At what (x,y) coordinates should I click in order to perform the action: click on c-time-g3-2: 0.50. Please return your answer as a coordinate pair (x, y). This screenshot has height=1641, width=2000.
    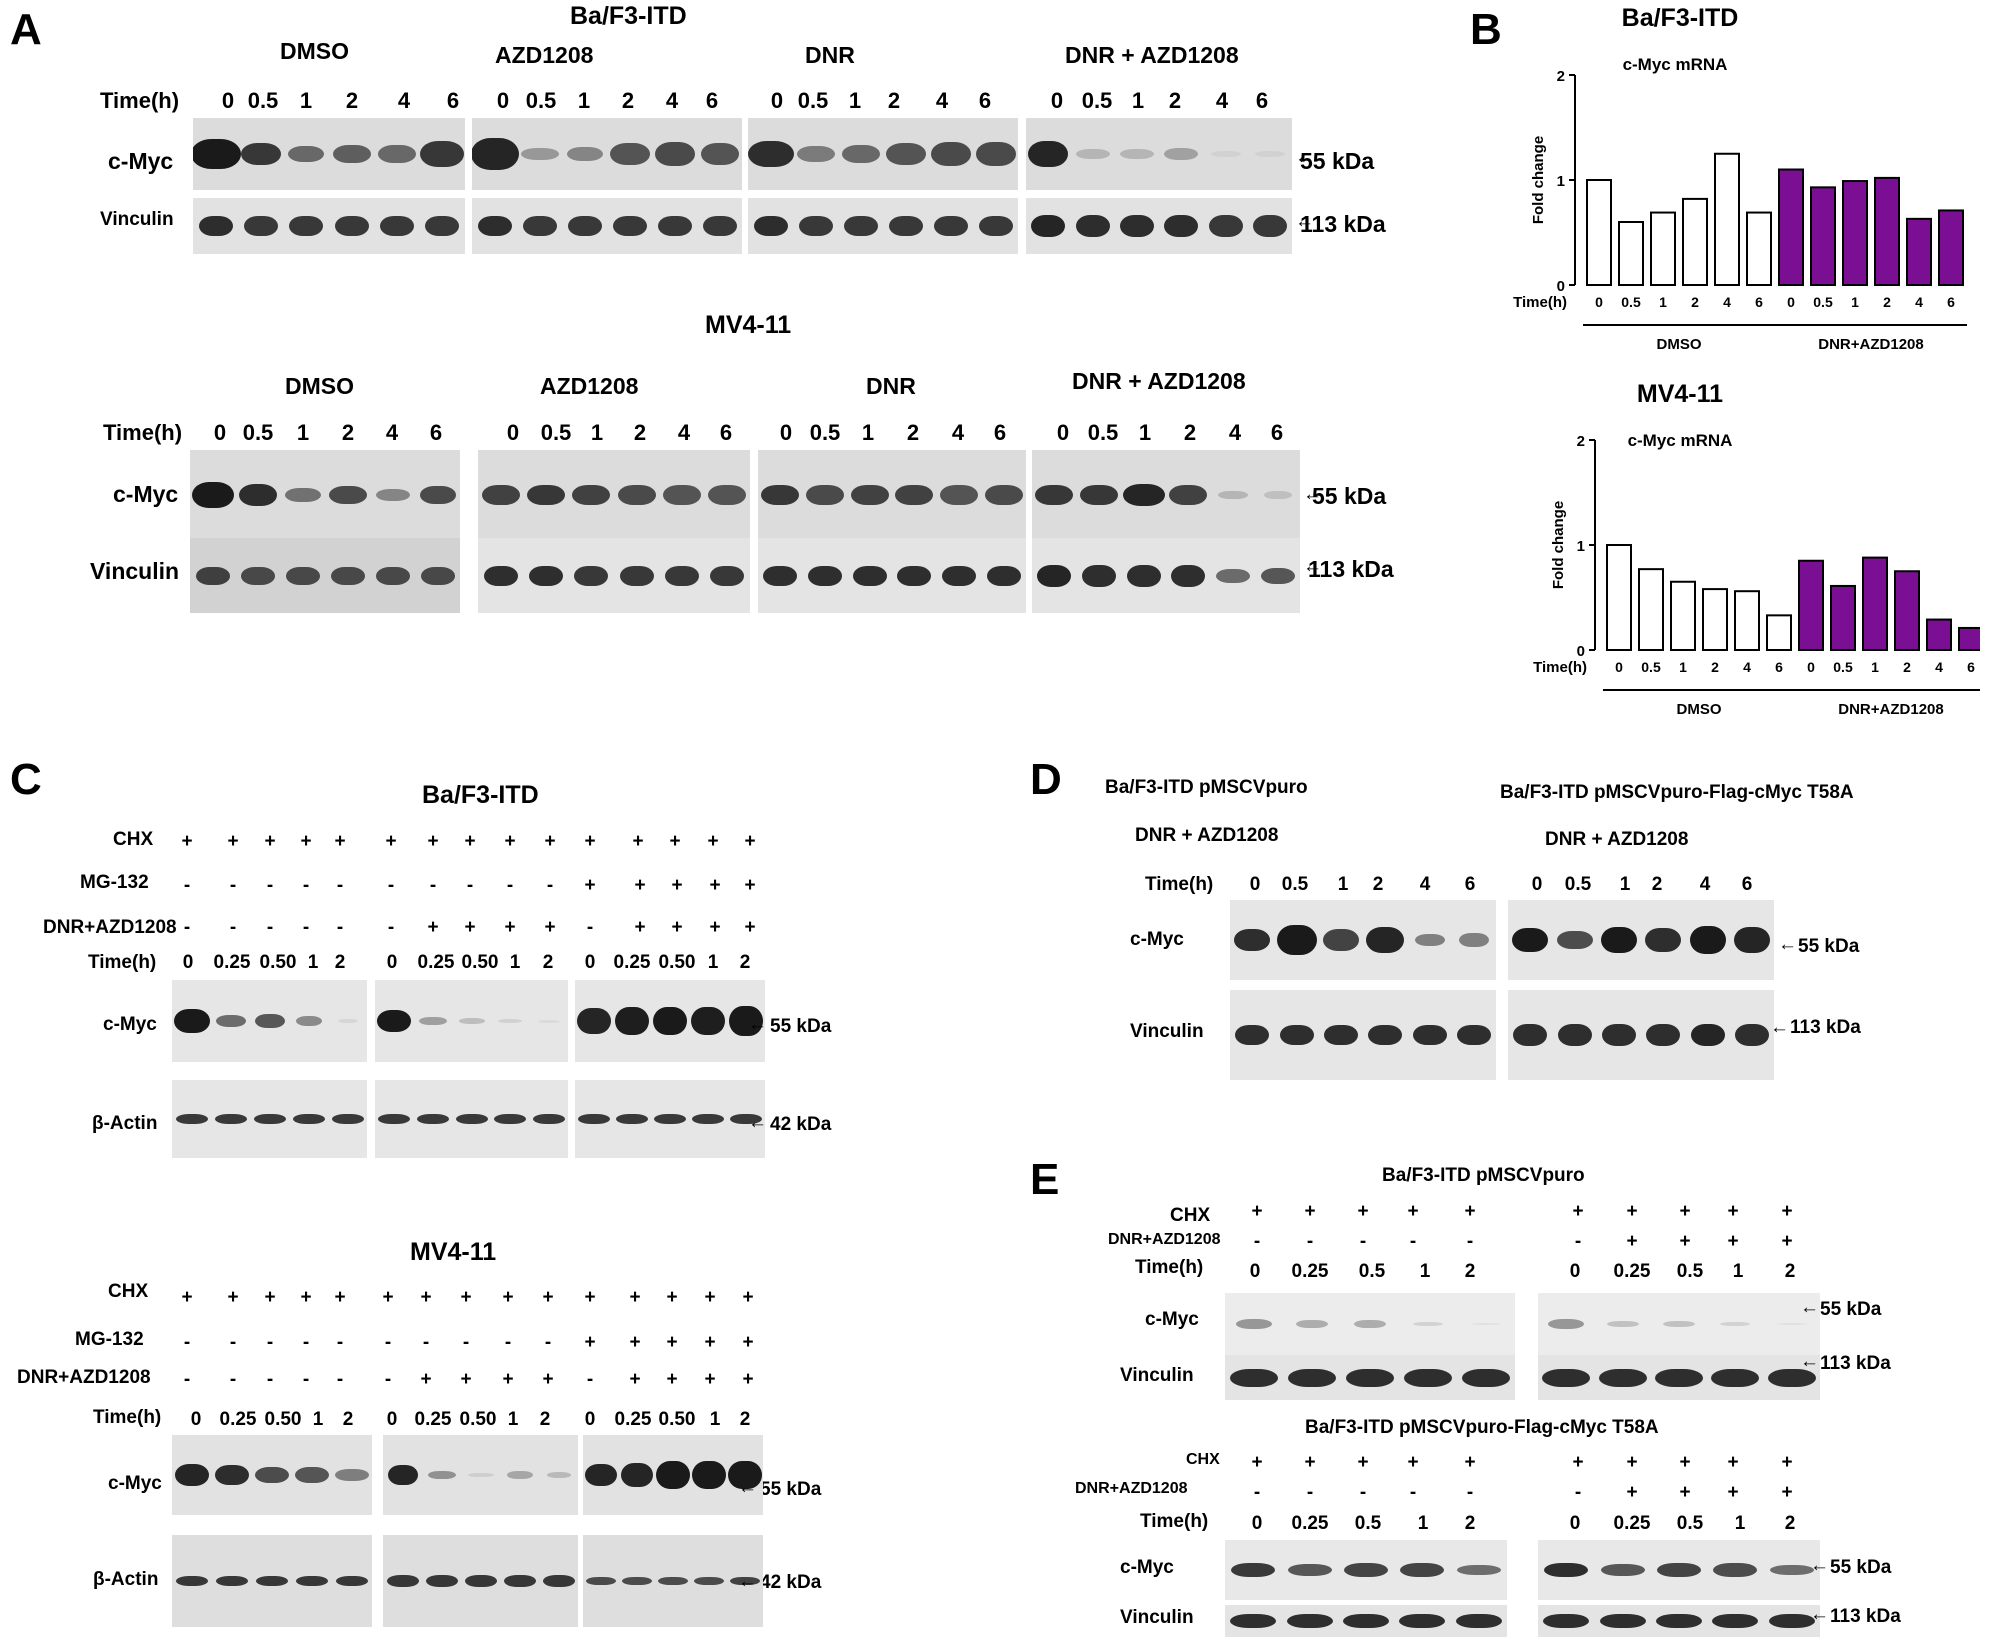
    Looking at the image, I should click on (677, 962).